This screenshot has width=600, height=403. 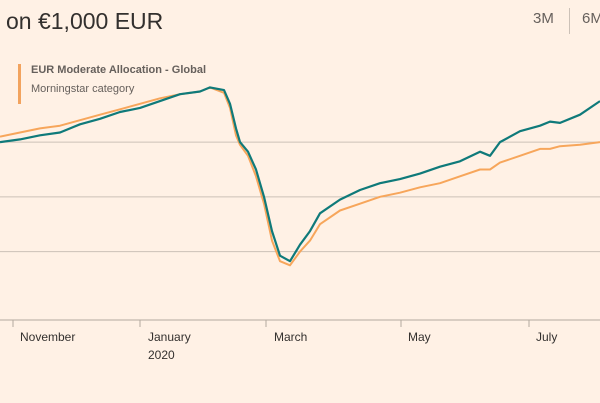 I want to click on range-divider, so click(x=569, y=21).